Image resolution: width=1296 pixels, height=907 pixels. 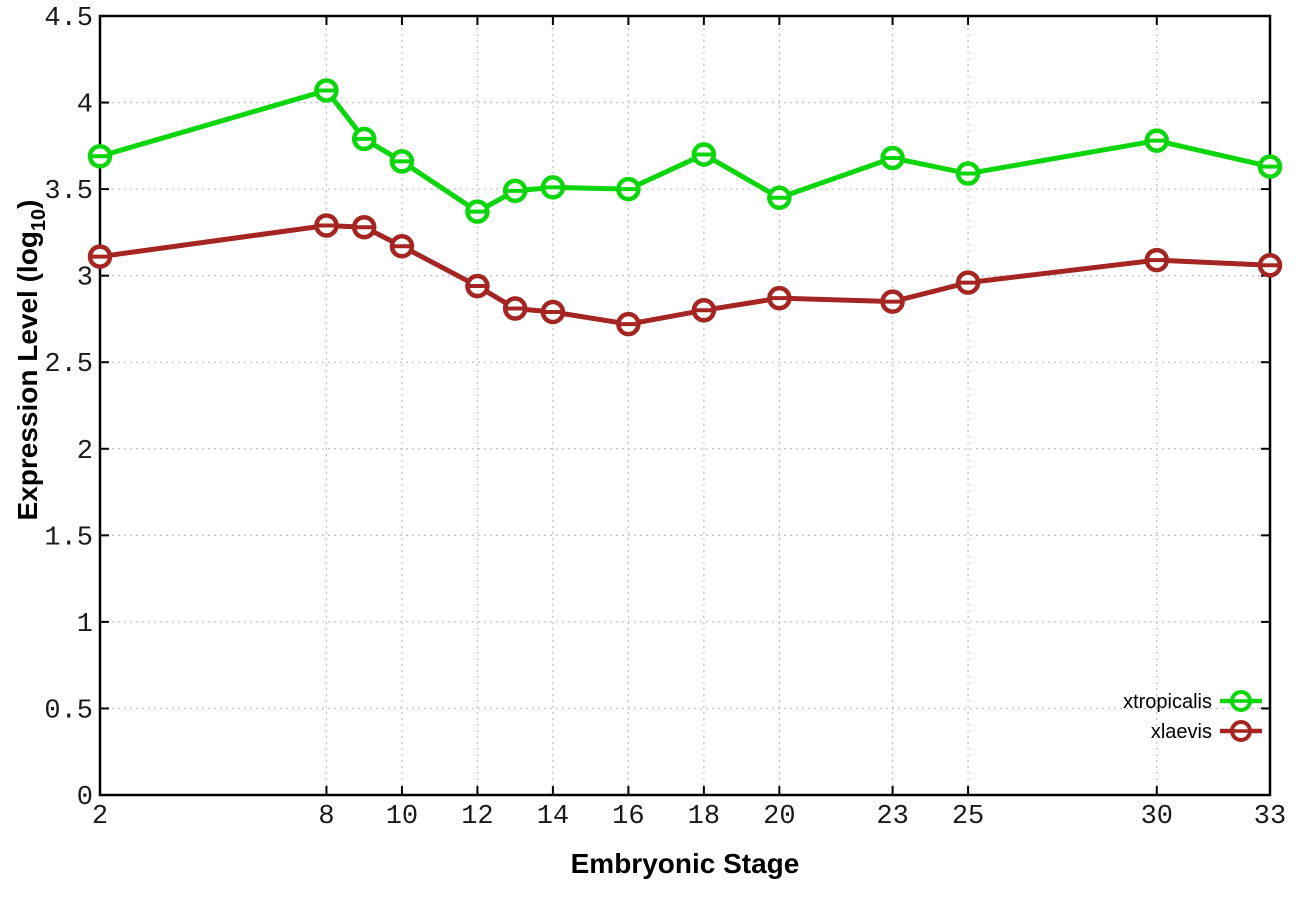 What do you see at coordinates (779, 817) in the screenshot?
I see `x-tick-label: 20` at bounding box center [779, 817].